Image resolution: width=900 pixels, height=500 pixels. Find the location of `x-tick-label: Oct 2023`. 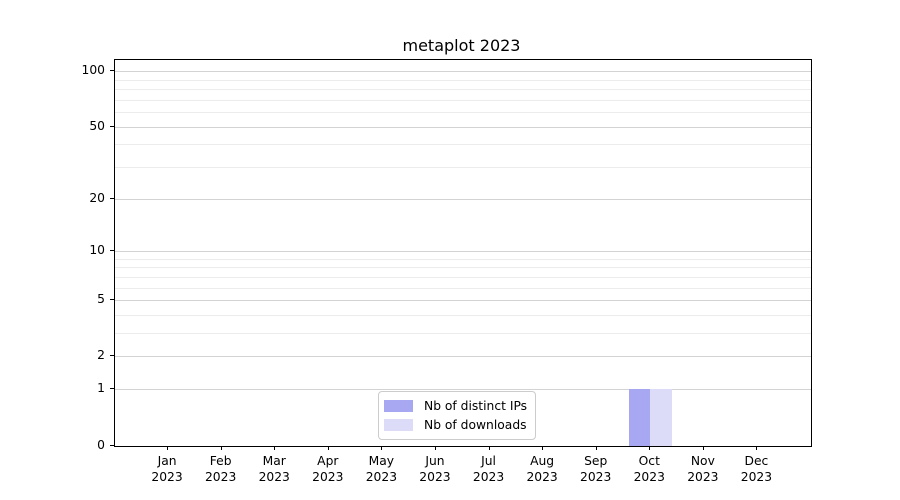

x-tick-label: Oct 2023 is located at coordinates (649, 469).